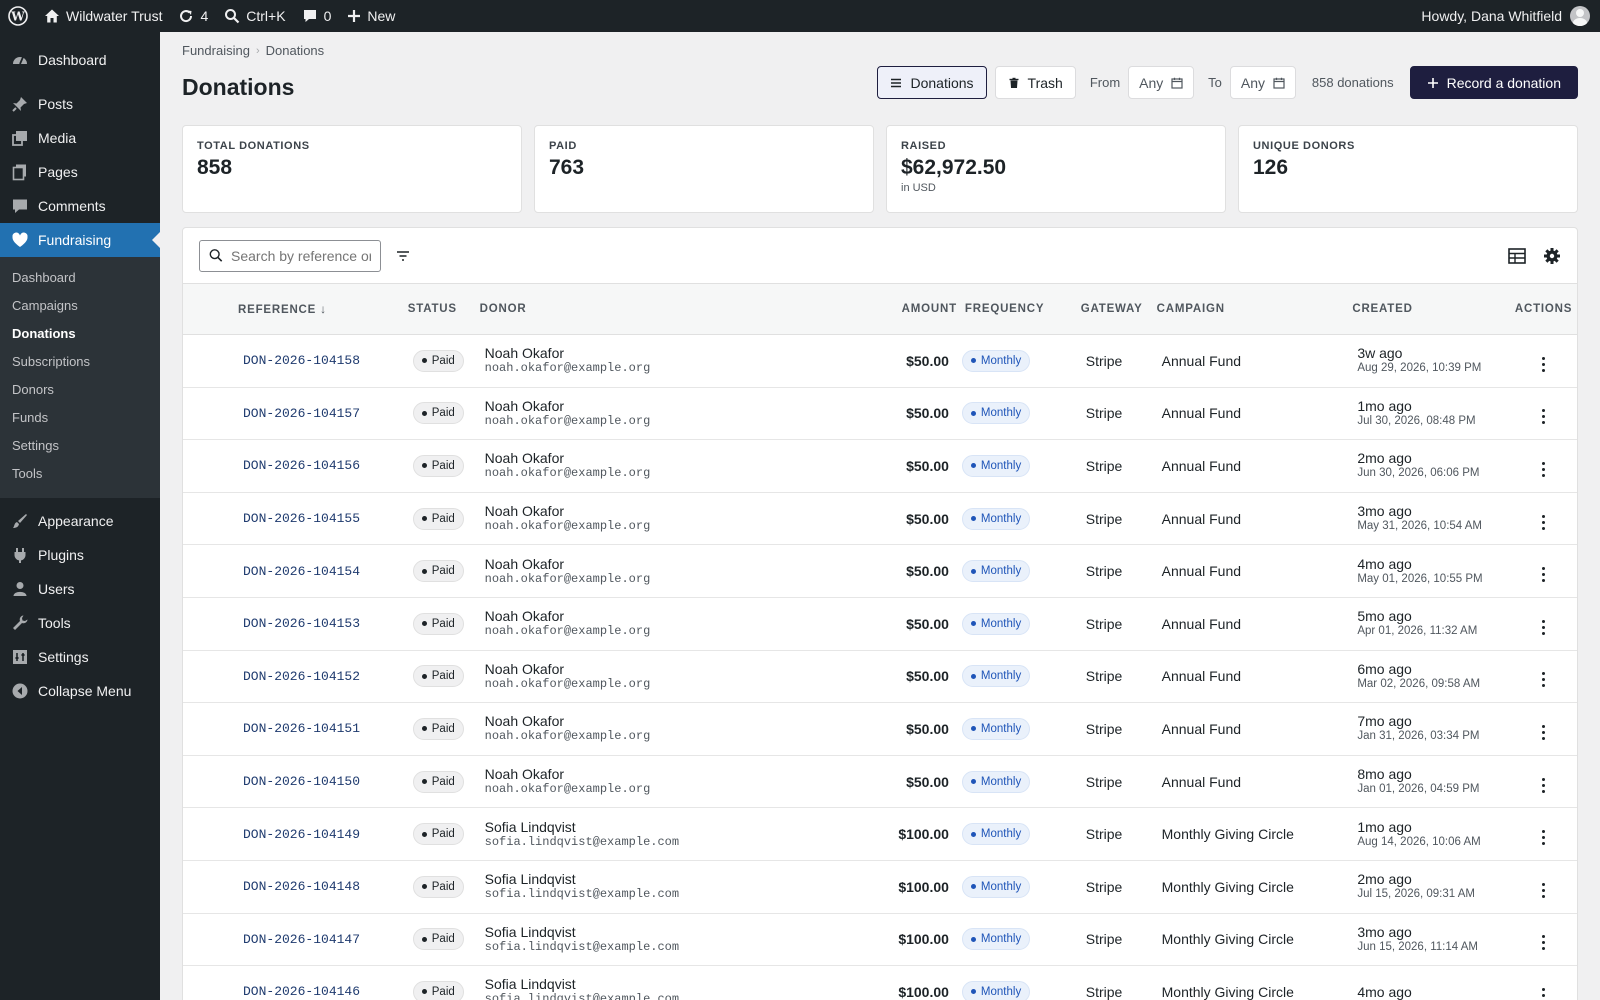 The width and height of the screenshot is (1600, 1000). What do you see at coordinates (80, 206) in the screenshot?
I see `menu-comments: Comments` at bounding box center [80, 206].